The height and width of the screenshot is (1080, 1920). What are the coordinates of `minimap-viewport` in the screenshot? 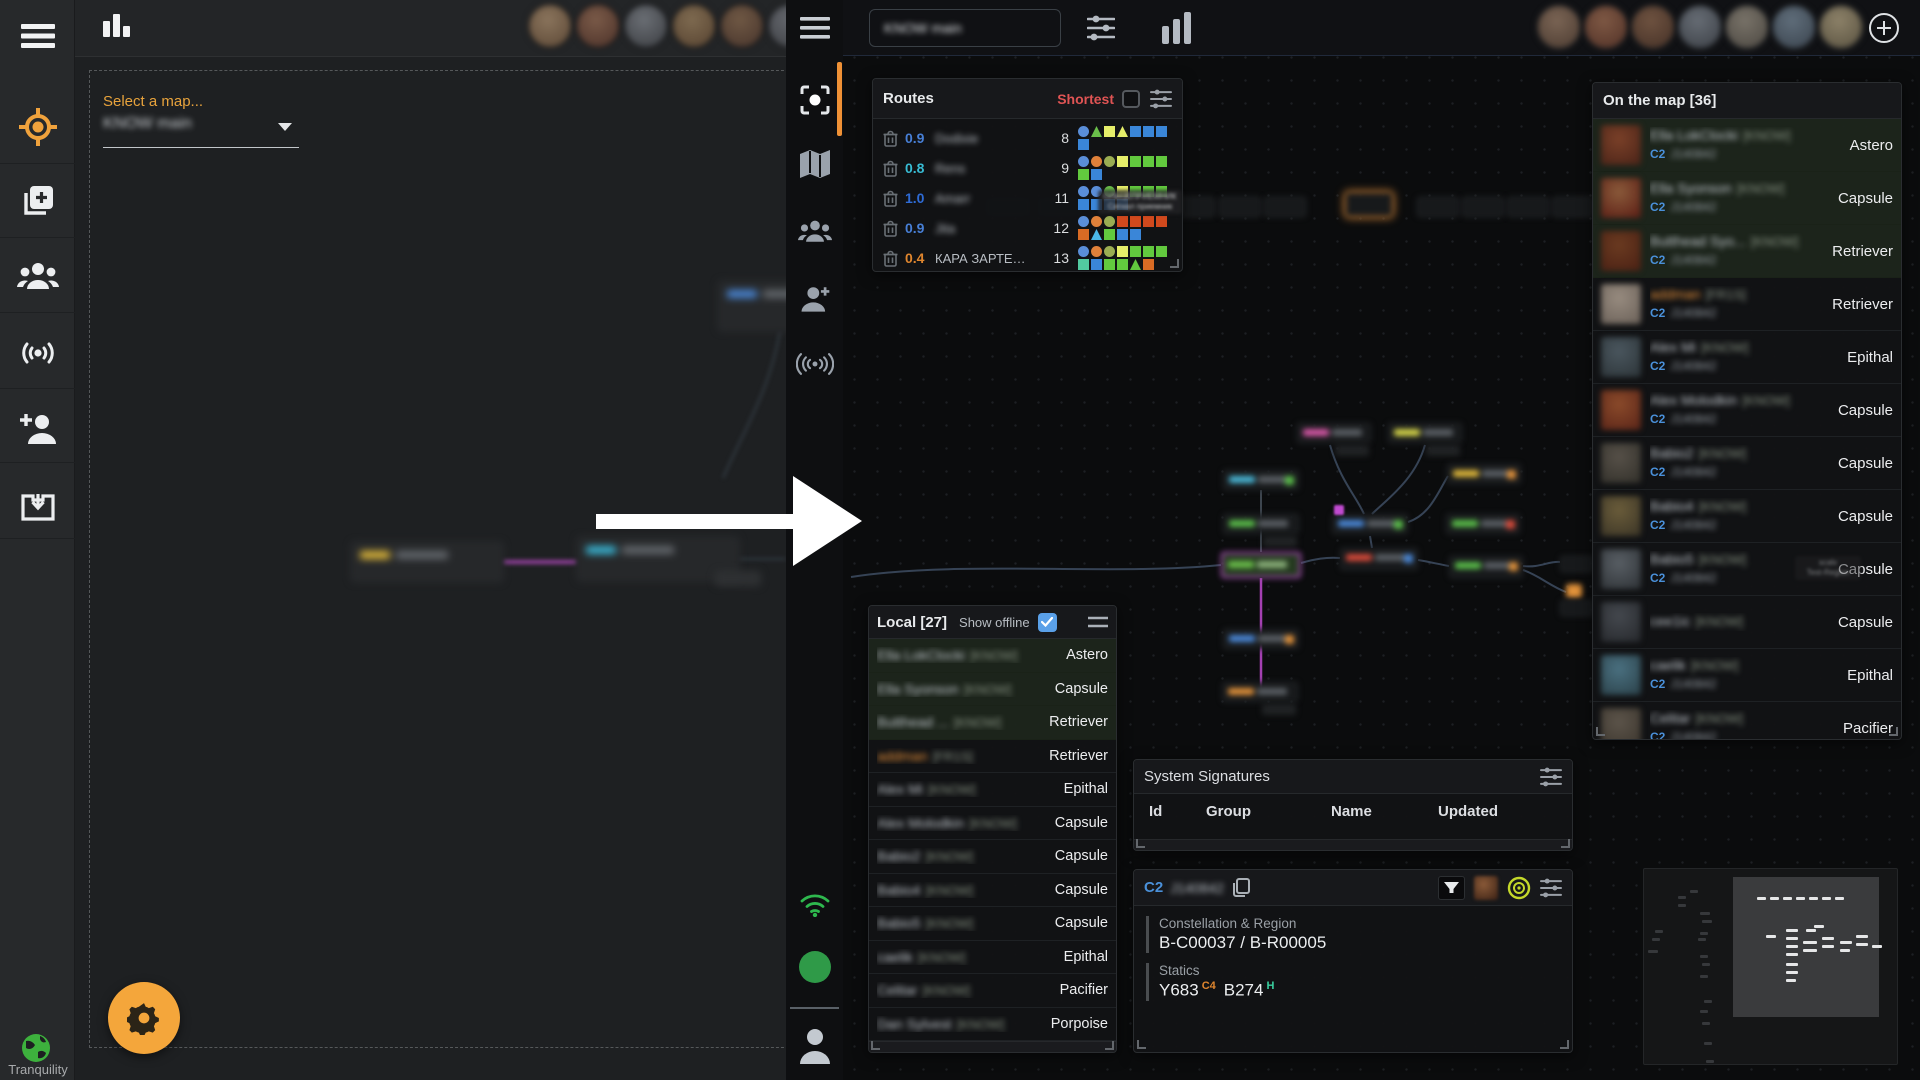 It's located at (1806, 947).